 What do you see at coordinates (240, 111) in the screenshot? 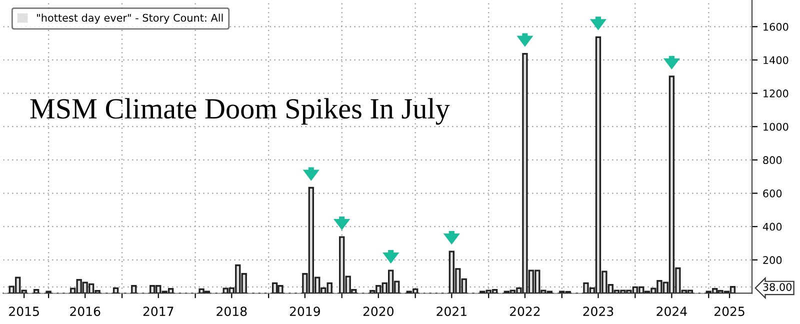
I see `text: MSM Climate Doom Spikes In July` at bounding box center [240, 111].